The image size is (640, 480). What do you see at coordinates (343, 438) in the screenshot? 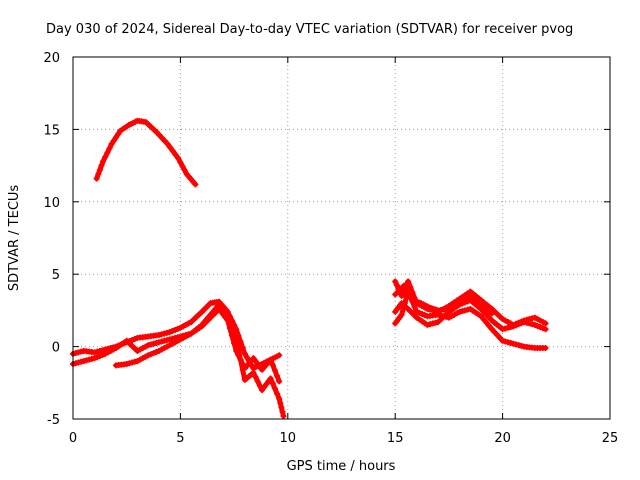
I see `x-tick-labels: 0 5 10 15 20 25` at bounding box center [343, 438].